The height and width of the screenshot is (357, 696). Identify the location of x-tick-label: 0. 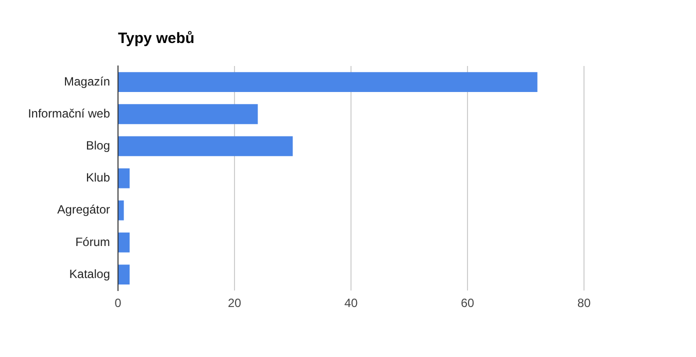
(118, 303).